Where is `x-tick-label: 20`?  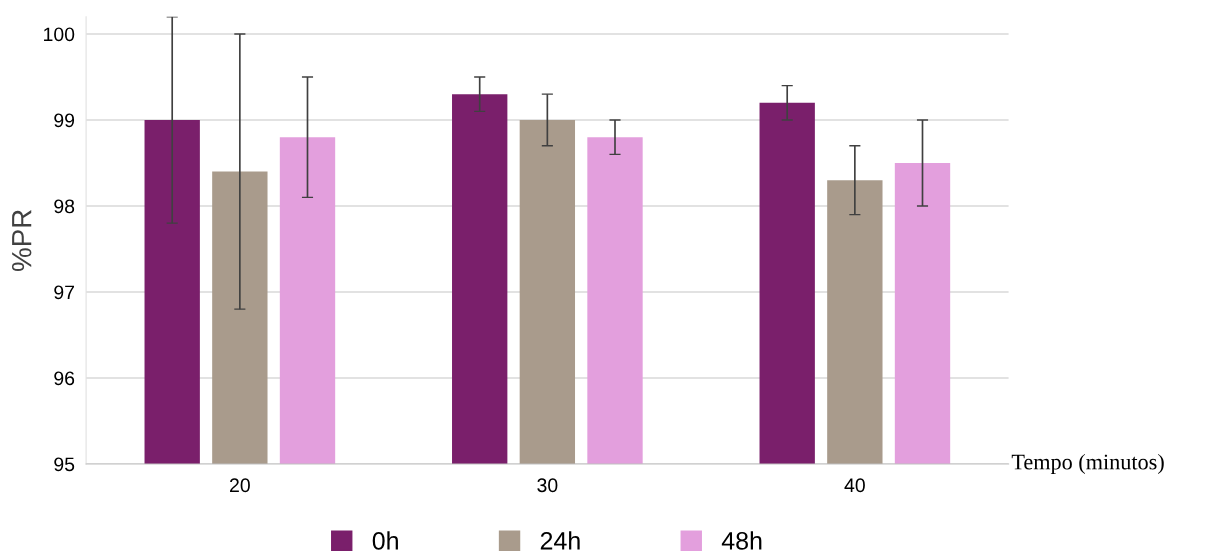
x-tick-label: 20 is located at coordinates (240, 485).